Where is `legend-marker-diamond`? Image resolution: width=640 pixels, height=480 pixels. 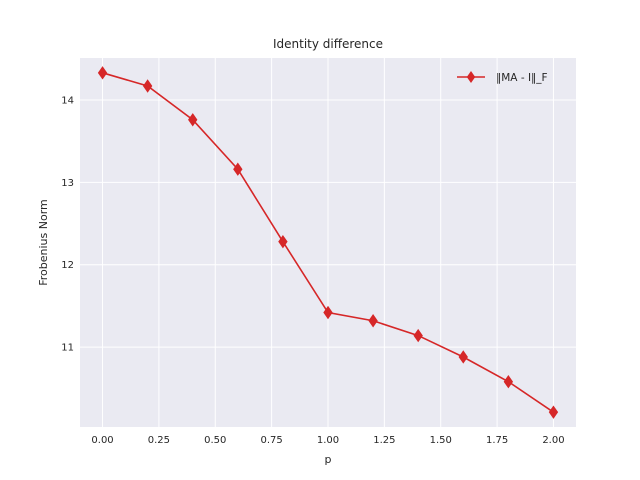 legend-marker-diamond is located at coordinates (471, 77).